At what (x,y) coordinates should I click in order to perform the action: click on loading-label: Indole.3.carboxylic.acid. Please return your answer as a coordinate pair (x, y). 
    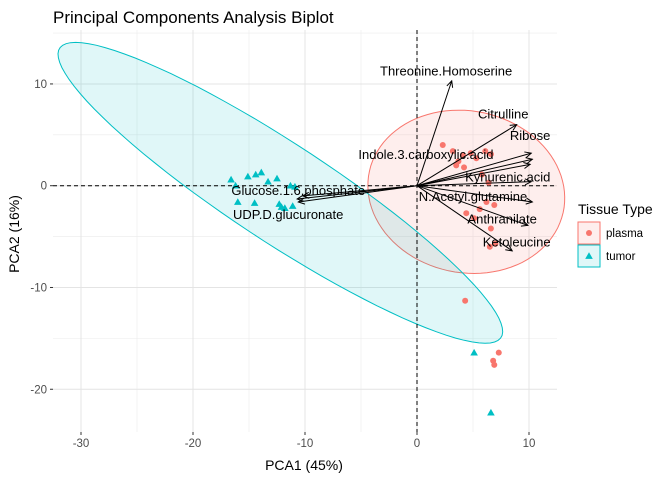
    Looking at the image, I should click on (425, 154).